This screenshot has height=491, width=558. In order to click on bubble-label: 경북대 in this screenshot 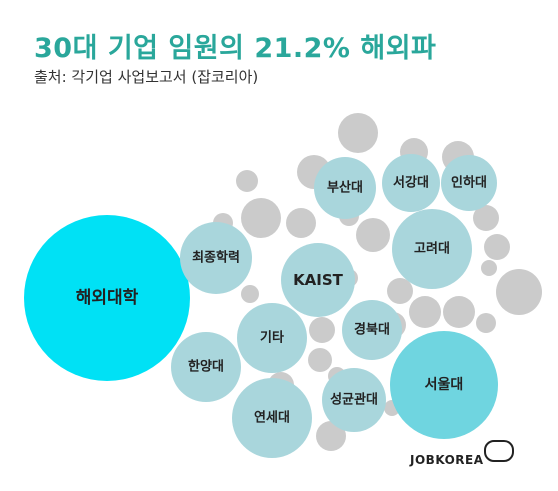, I will do `click(372, 330)`.